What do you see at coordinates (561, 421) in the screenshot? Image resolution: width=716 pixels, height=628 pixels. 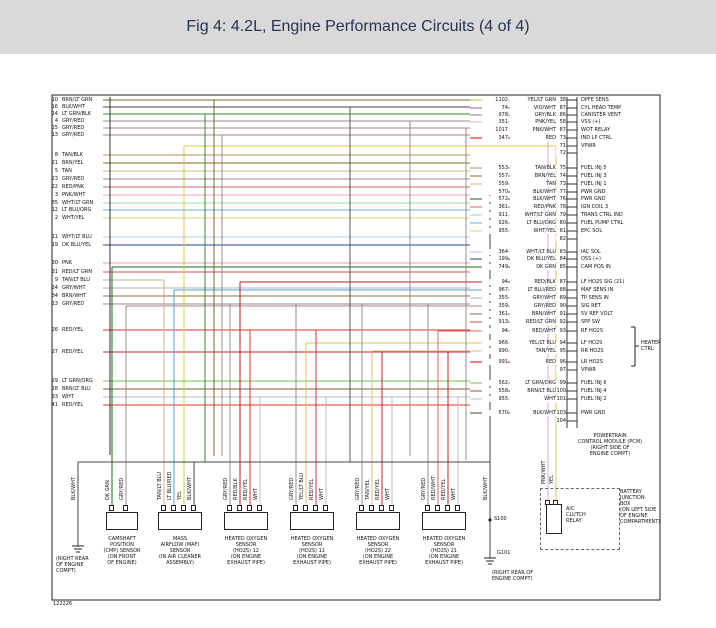 I see `pcm-pin-number: 104` at bounding box center [561, 421].